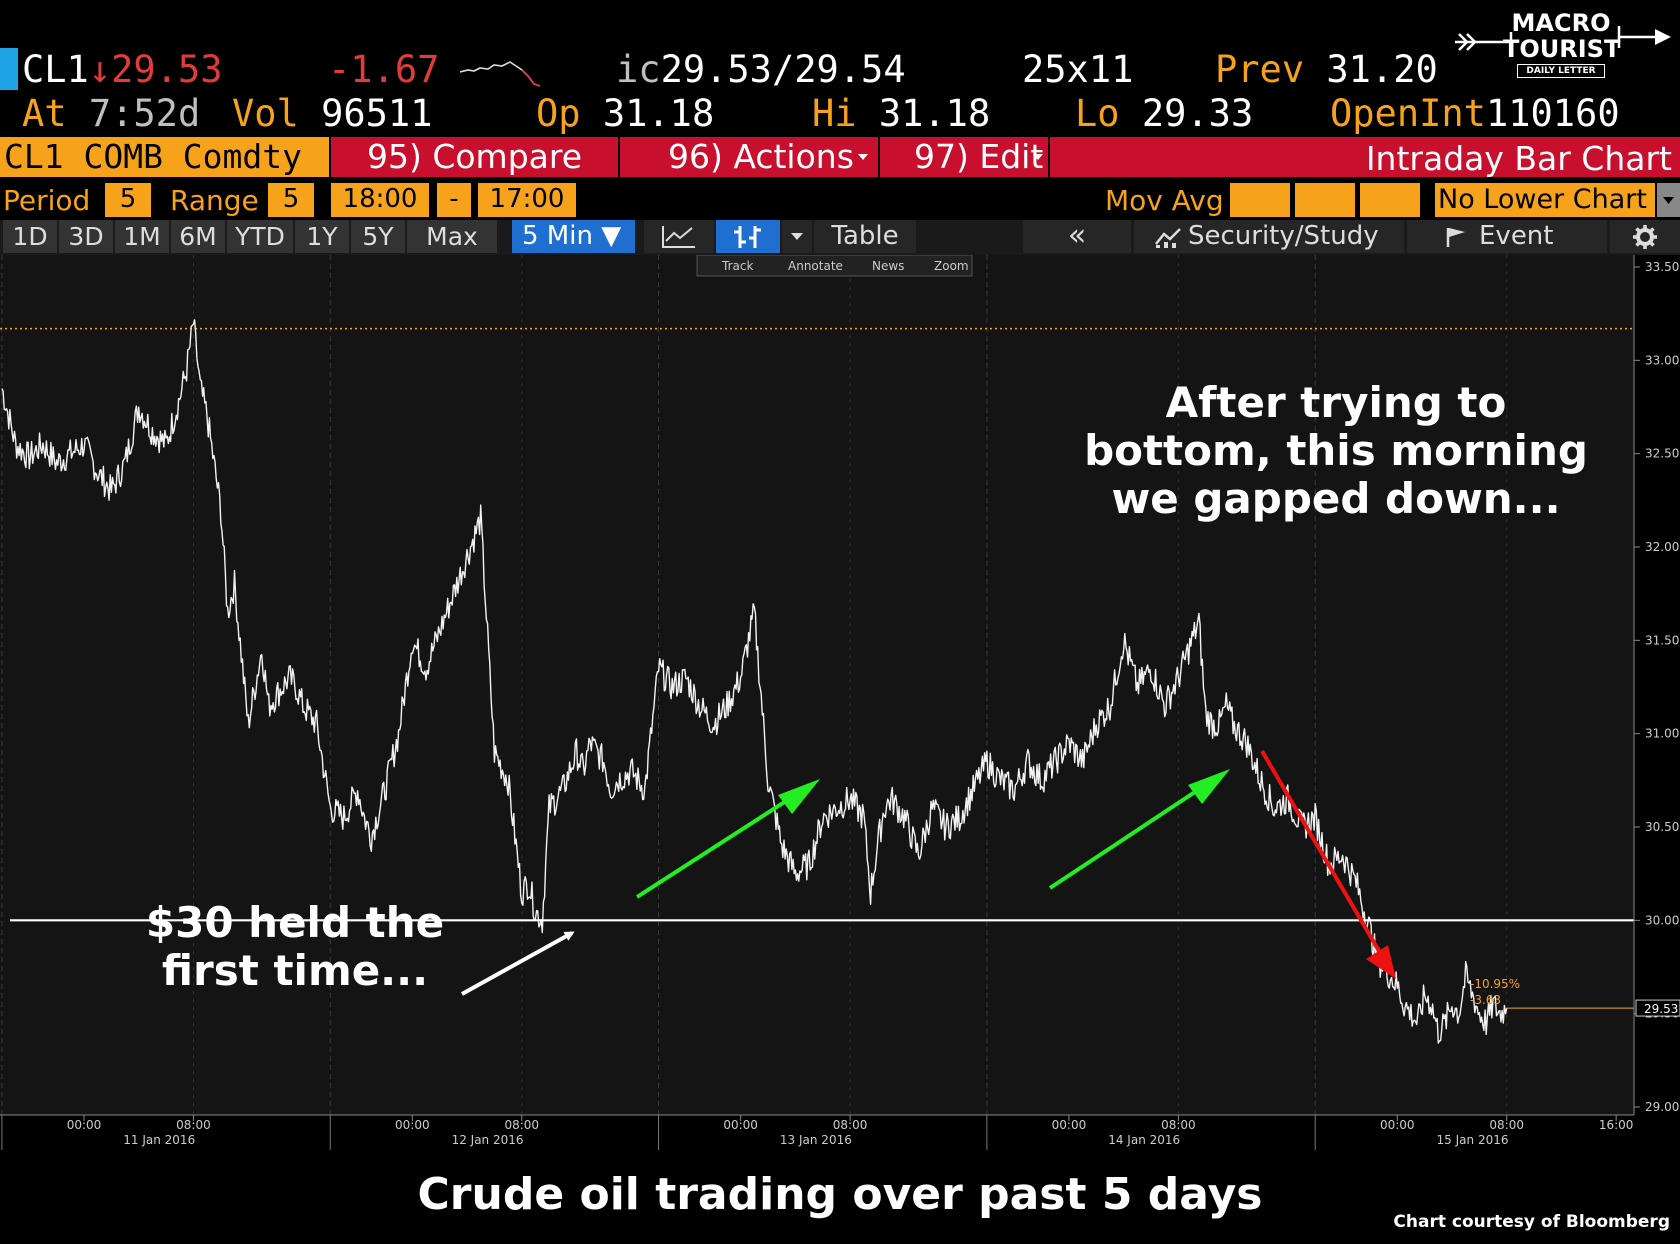  What do you see at coordinates (1644, 37) in the screenshot?
I see `arrow-head-icon` at bounding box center [1644, 37].